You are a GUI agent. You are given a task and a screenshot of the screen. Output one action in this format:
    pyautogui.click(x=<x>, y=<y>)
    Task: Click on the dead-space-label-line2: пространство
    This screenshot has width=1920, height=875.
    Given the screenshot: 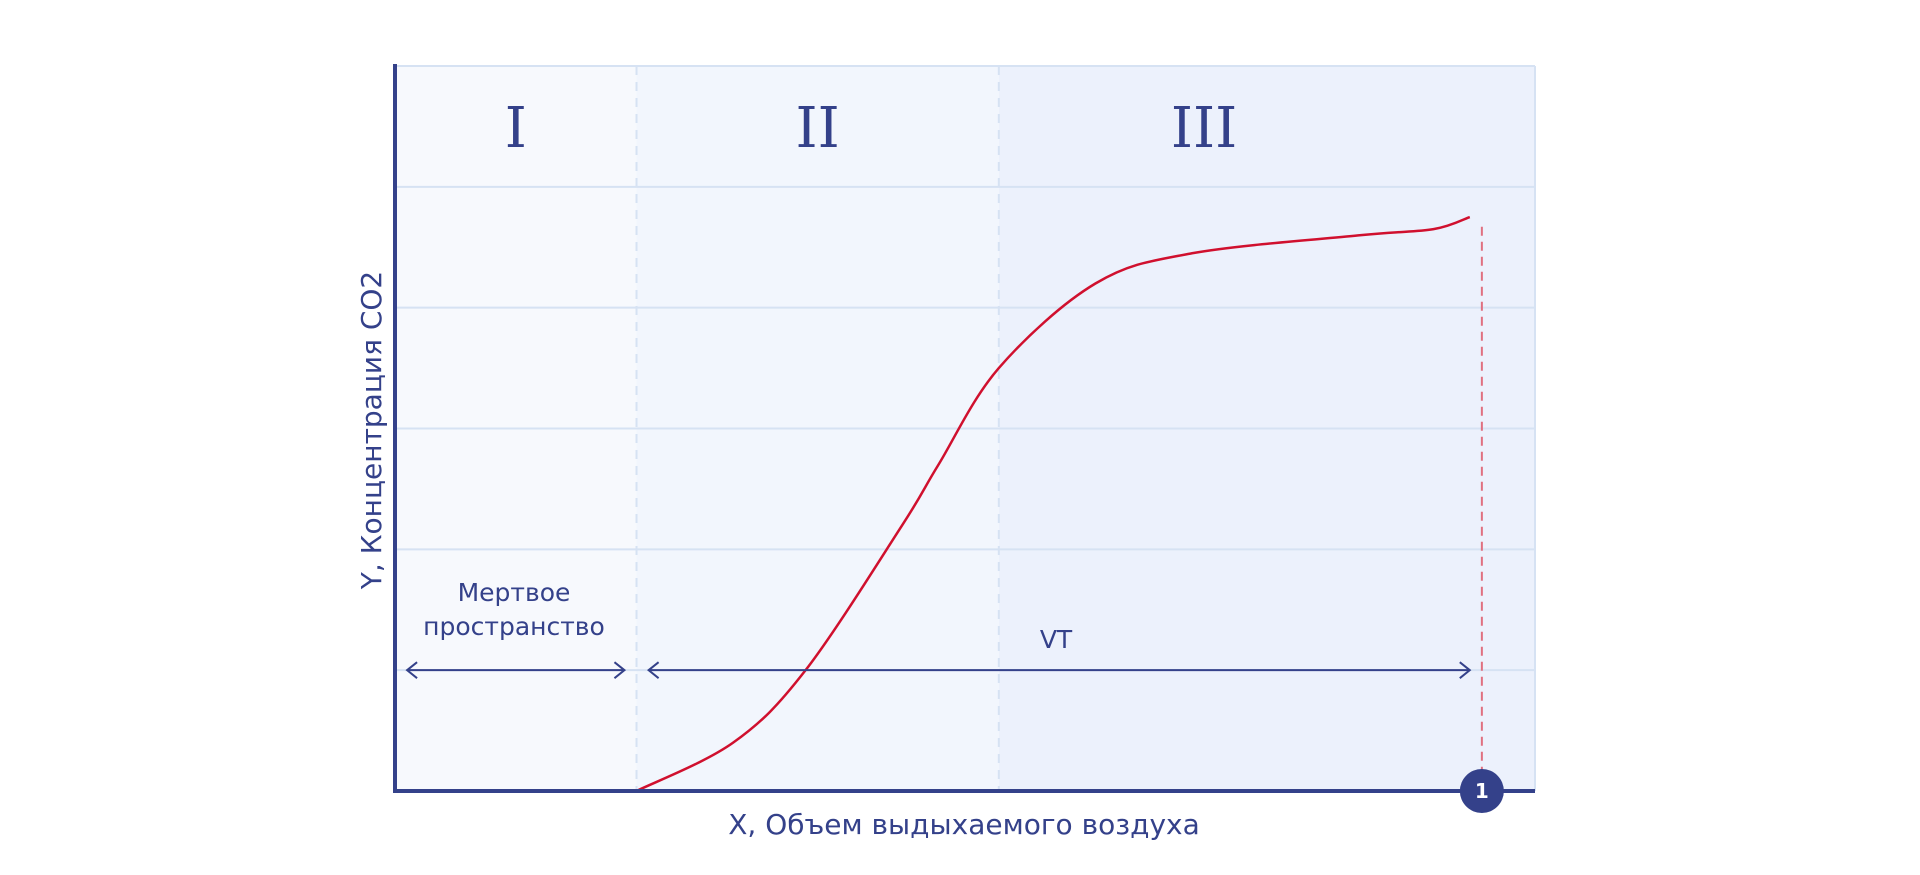 What is the action you would take?
    pyautogui.click(x=514, y=626)
    